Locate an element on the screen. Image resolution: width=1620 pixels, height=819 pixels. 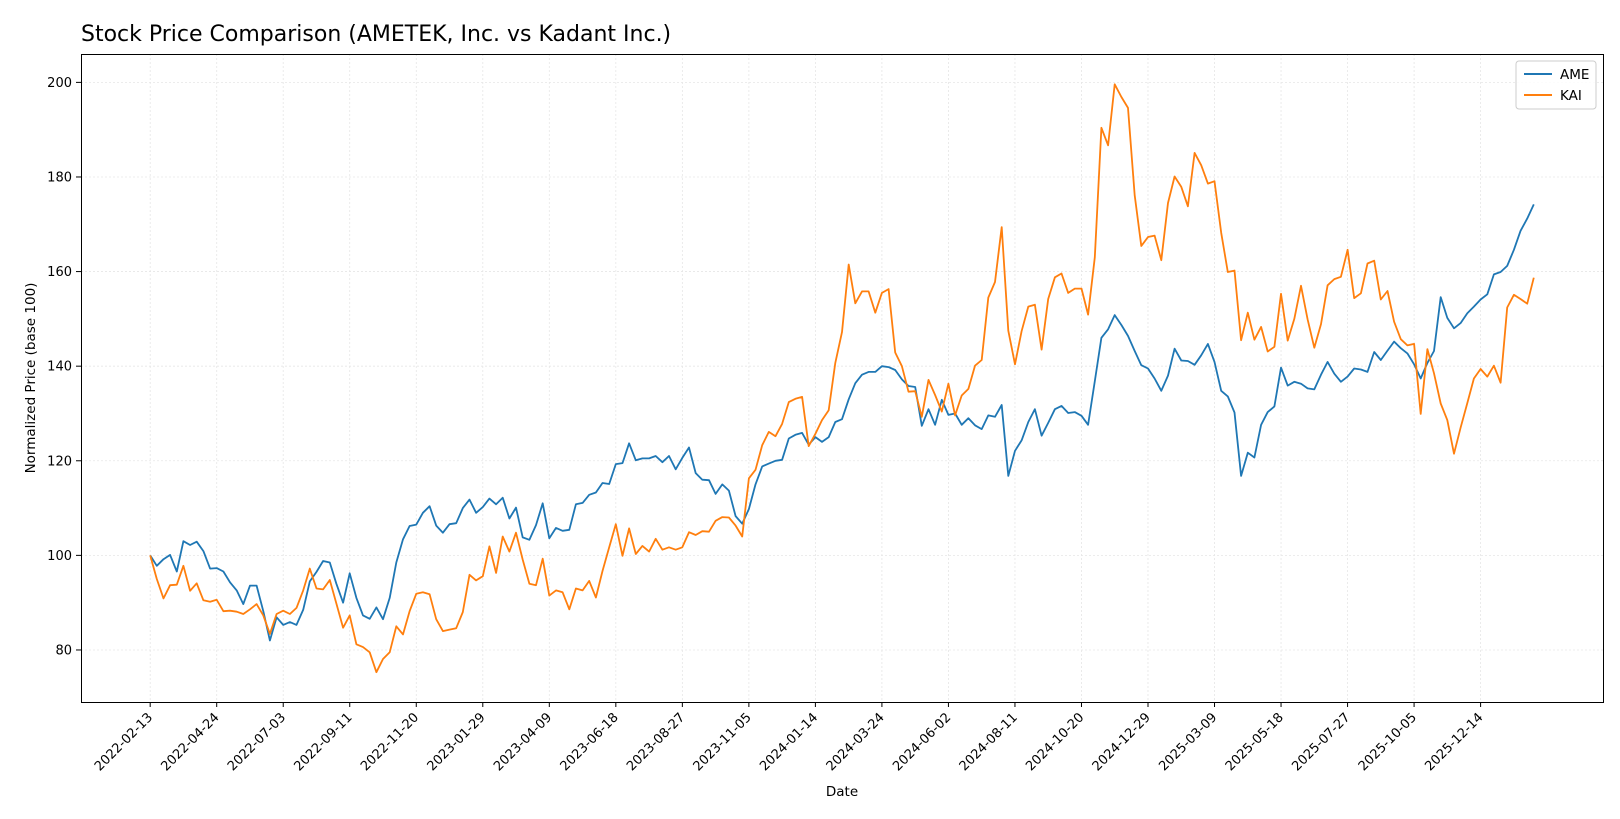
x-tick-label: 2024-08-11 is located at coordinates (989, 742).